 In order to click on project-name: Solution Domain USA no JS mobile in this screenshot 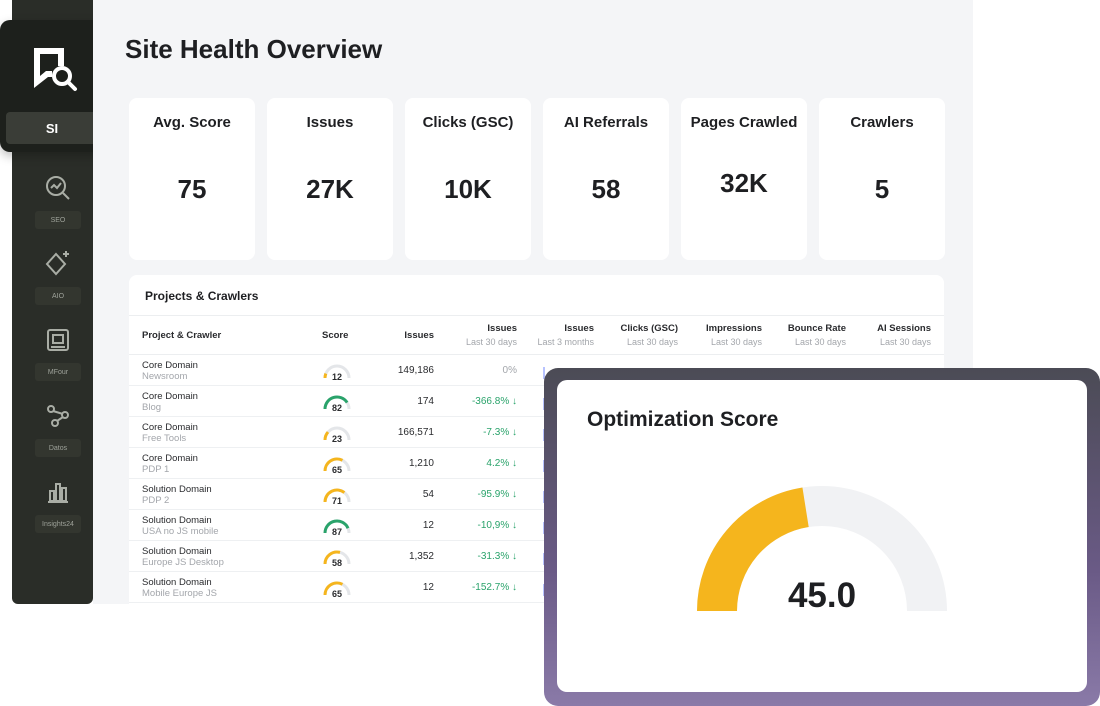, I will do `click(180, 526)`.